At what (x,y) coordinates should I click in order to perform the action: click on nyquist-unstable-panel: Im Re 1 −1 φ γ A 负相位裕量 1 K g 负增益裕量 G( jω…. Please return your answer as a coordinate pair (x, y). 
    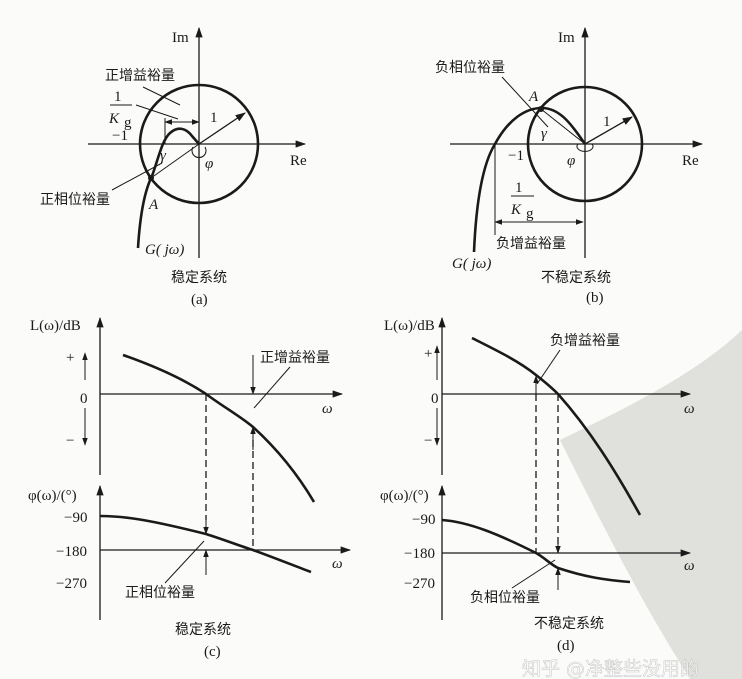
    Looking at the image, I should click on (569, 166).